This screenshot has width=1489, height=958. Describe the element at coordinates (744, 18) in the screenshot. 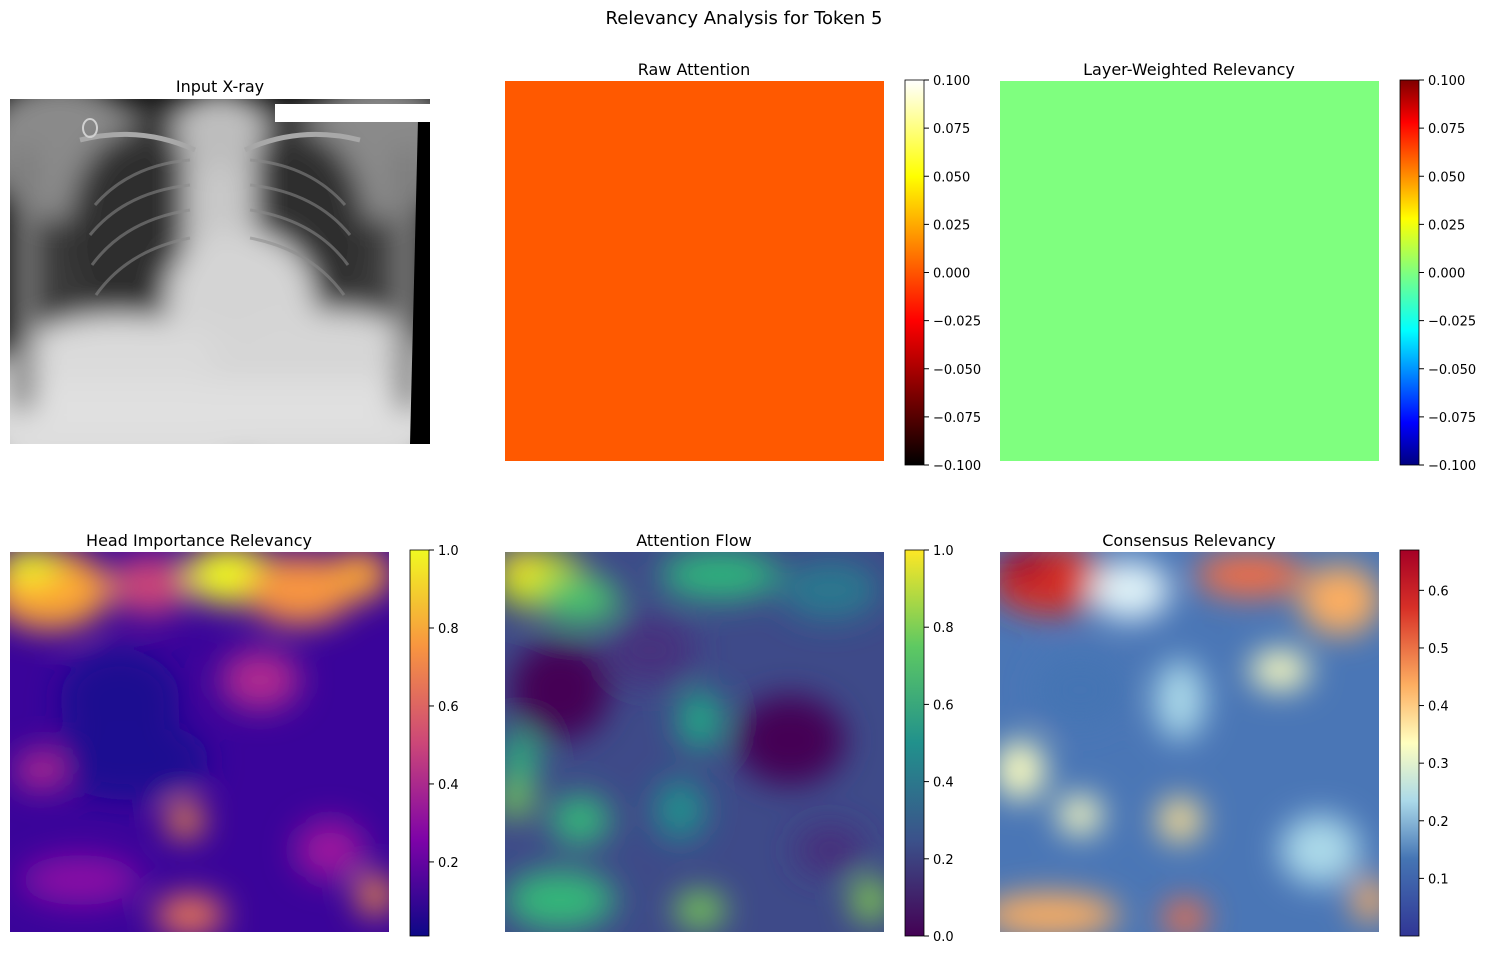

I see `figure-title: Relevancy Analysis for Token 5` at that location.